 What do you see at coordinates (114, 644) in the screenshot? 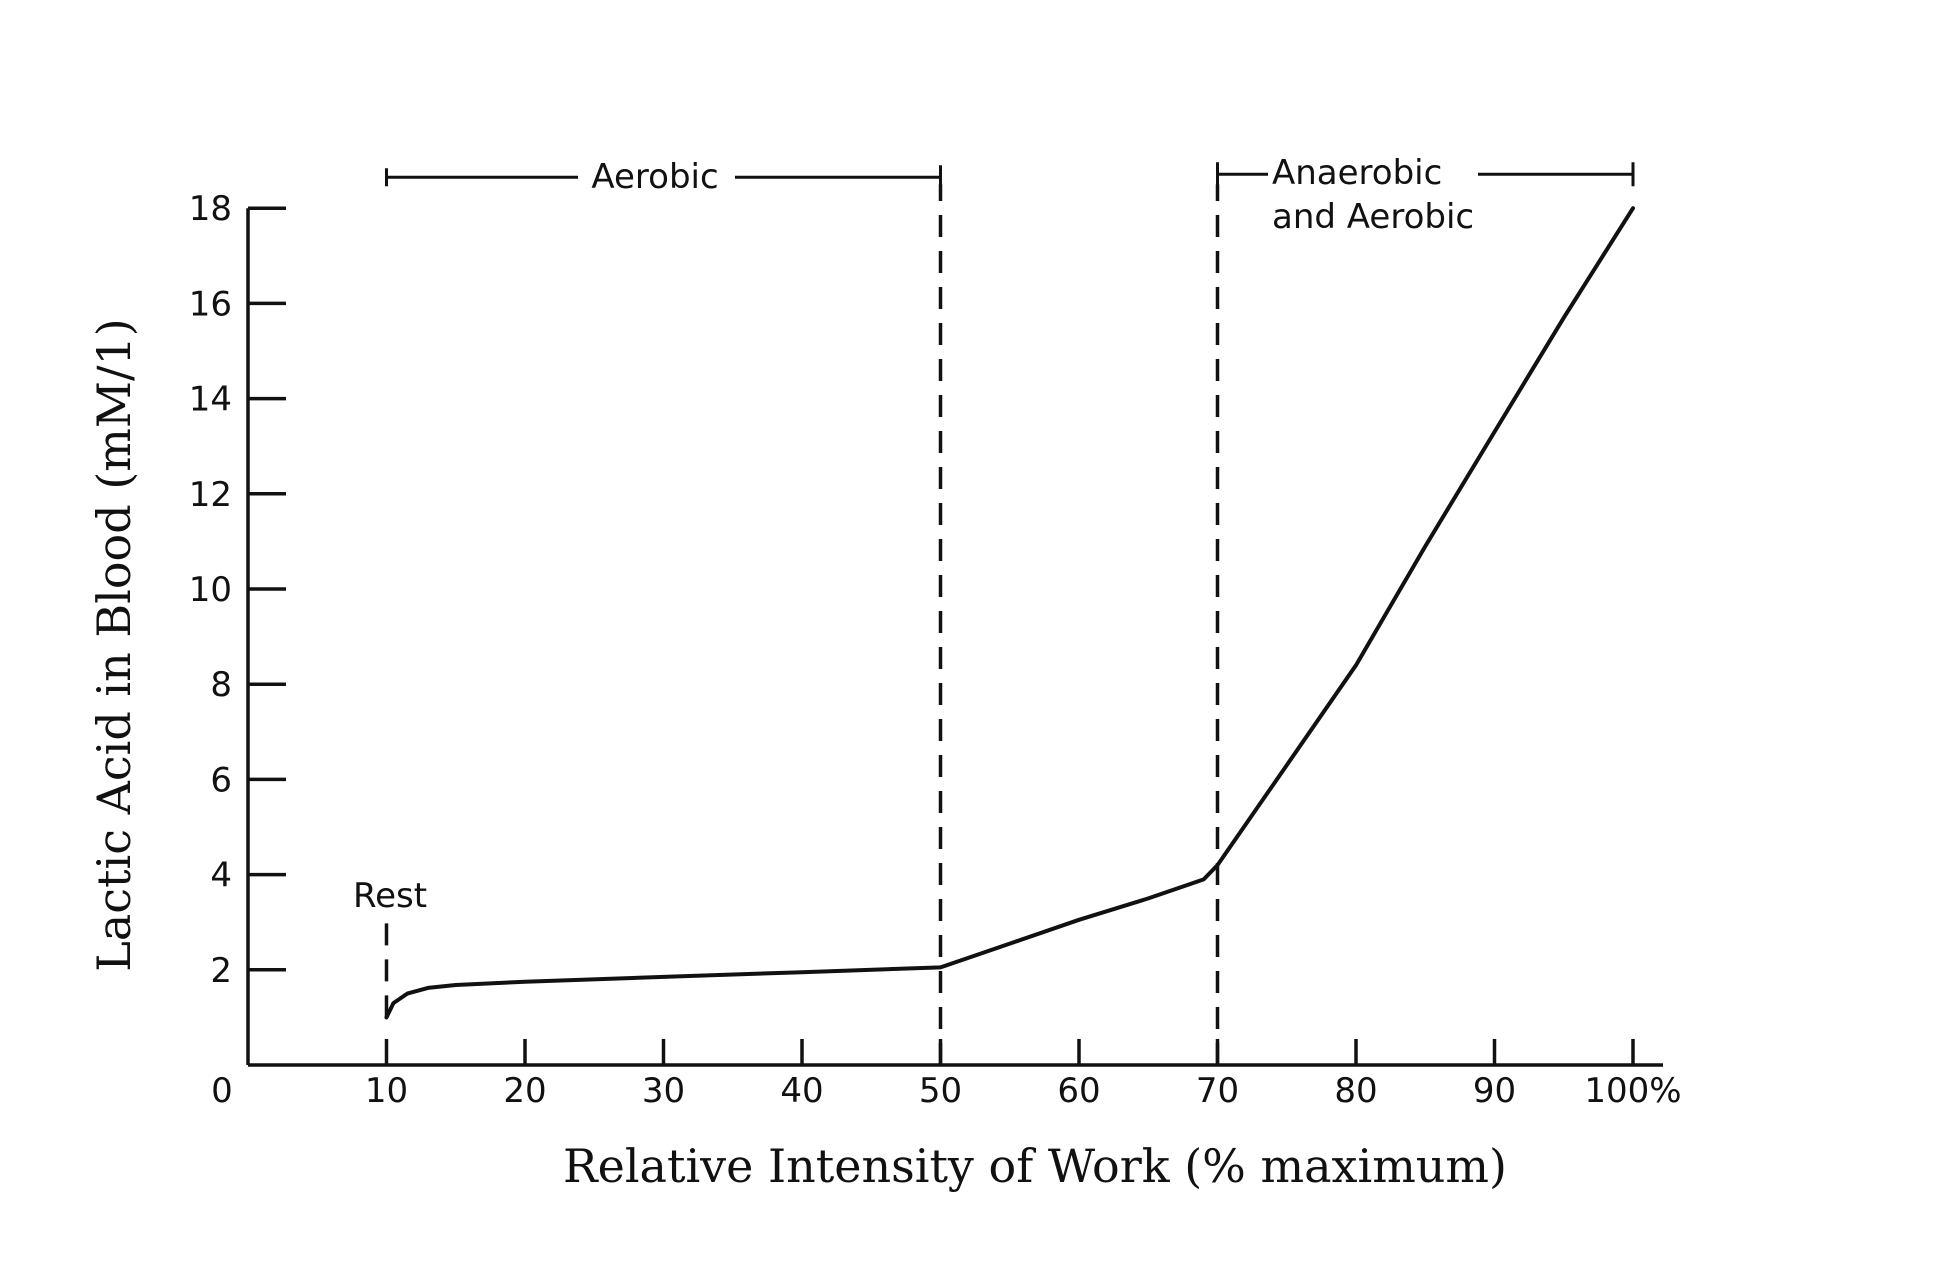
I see `y-axis-title: Lactic Acid in Blood (mM/1)` at bounding box center [114, 644].